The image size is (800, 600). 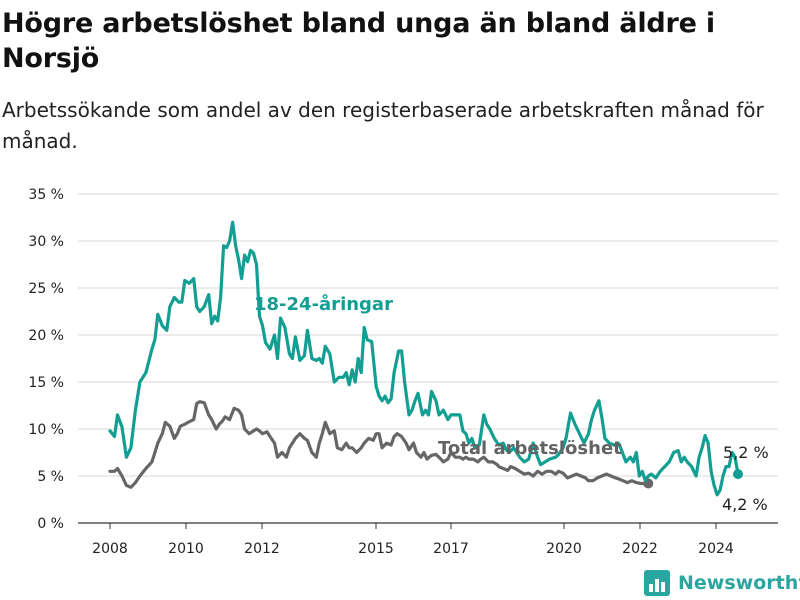 What do you see at coordinates (564, 549) in the screenshot?
I see `x-tick-label: 2020` at bounding box center [564, 549].